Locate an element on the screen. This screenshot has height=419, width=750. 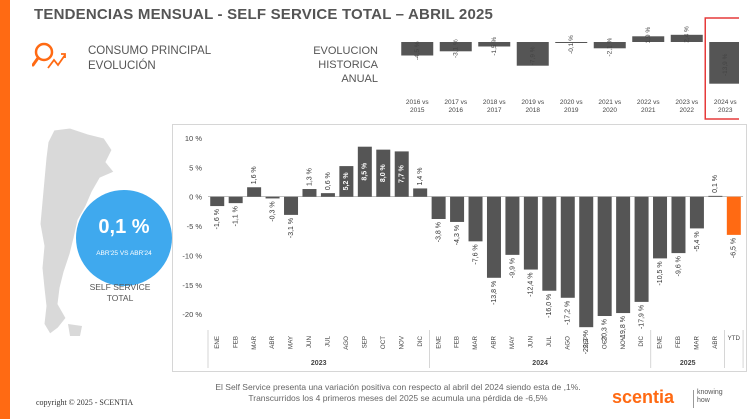
brand-tagline: knowing how is located at coordinates (710, 397).